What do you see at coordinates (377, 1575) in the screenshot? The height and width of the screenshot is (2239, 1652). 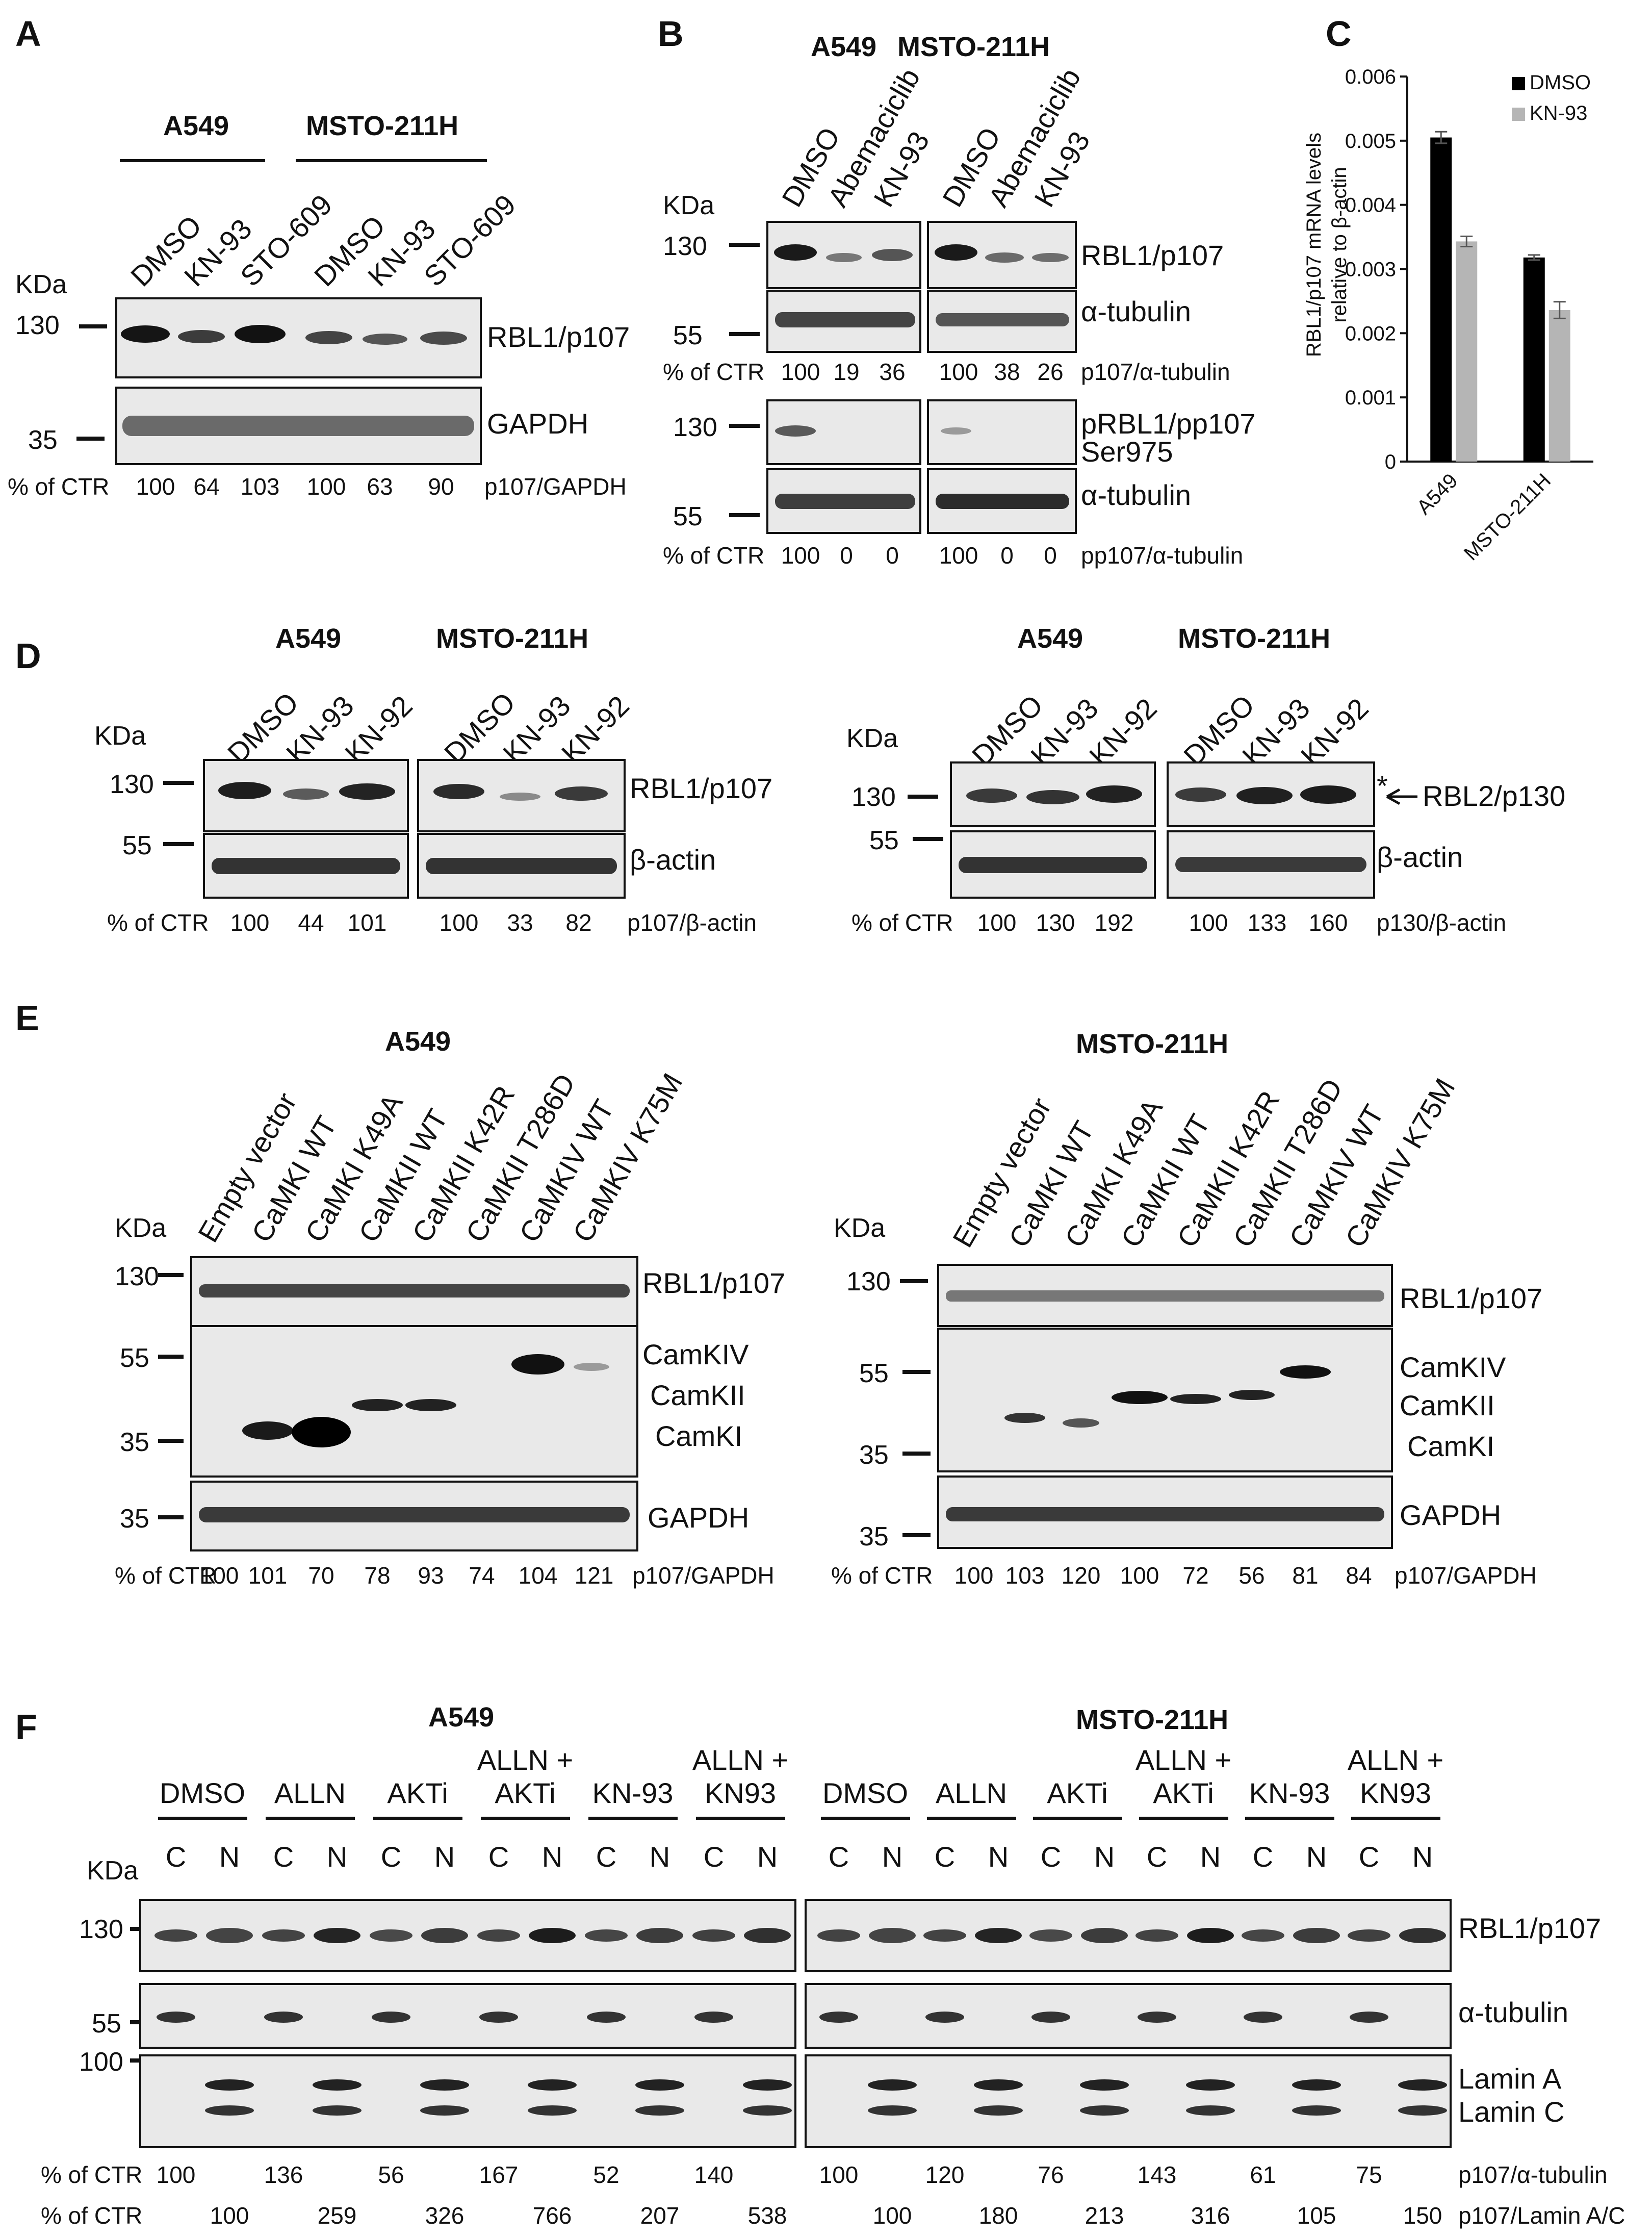 I see `quant-value: 78` at bounding box center [377, 1575].